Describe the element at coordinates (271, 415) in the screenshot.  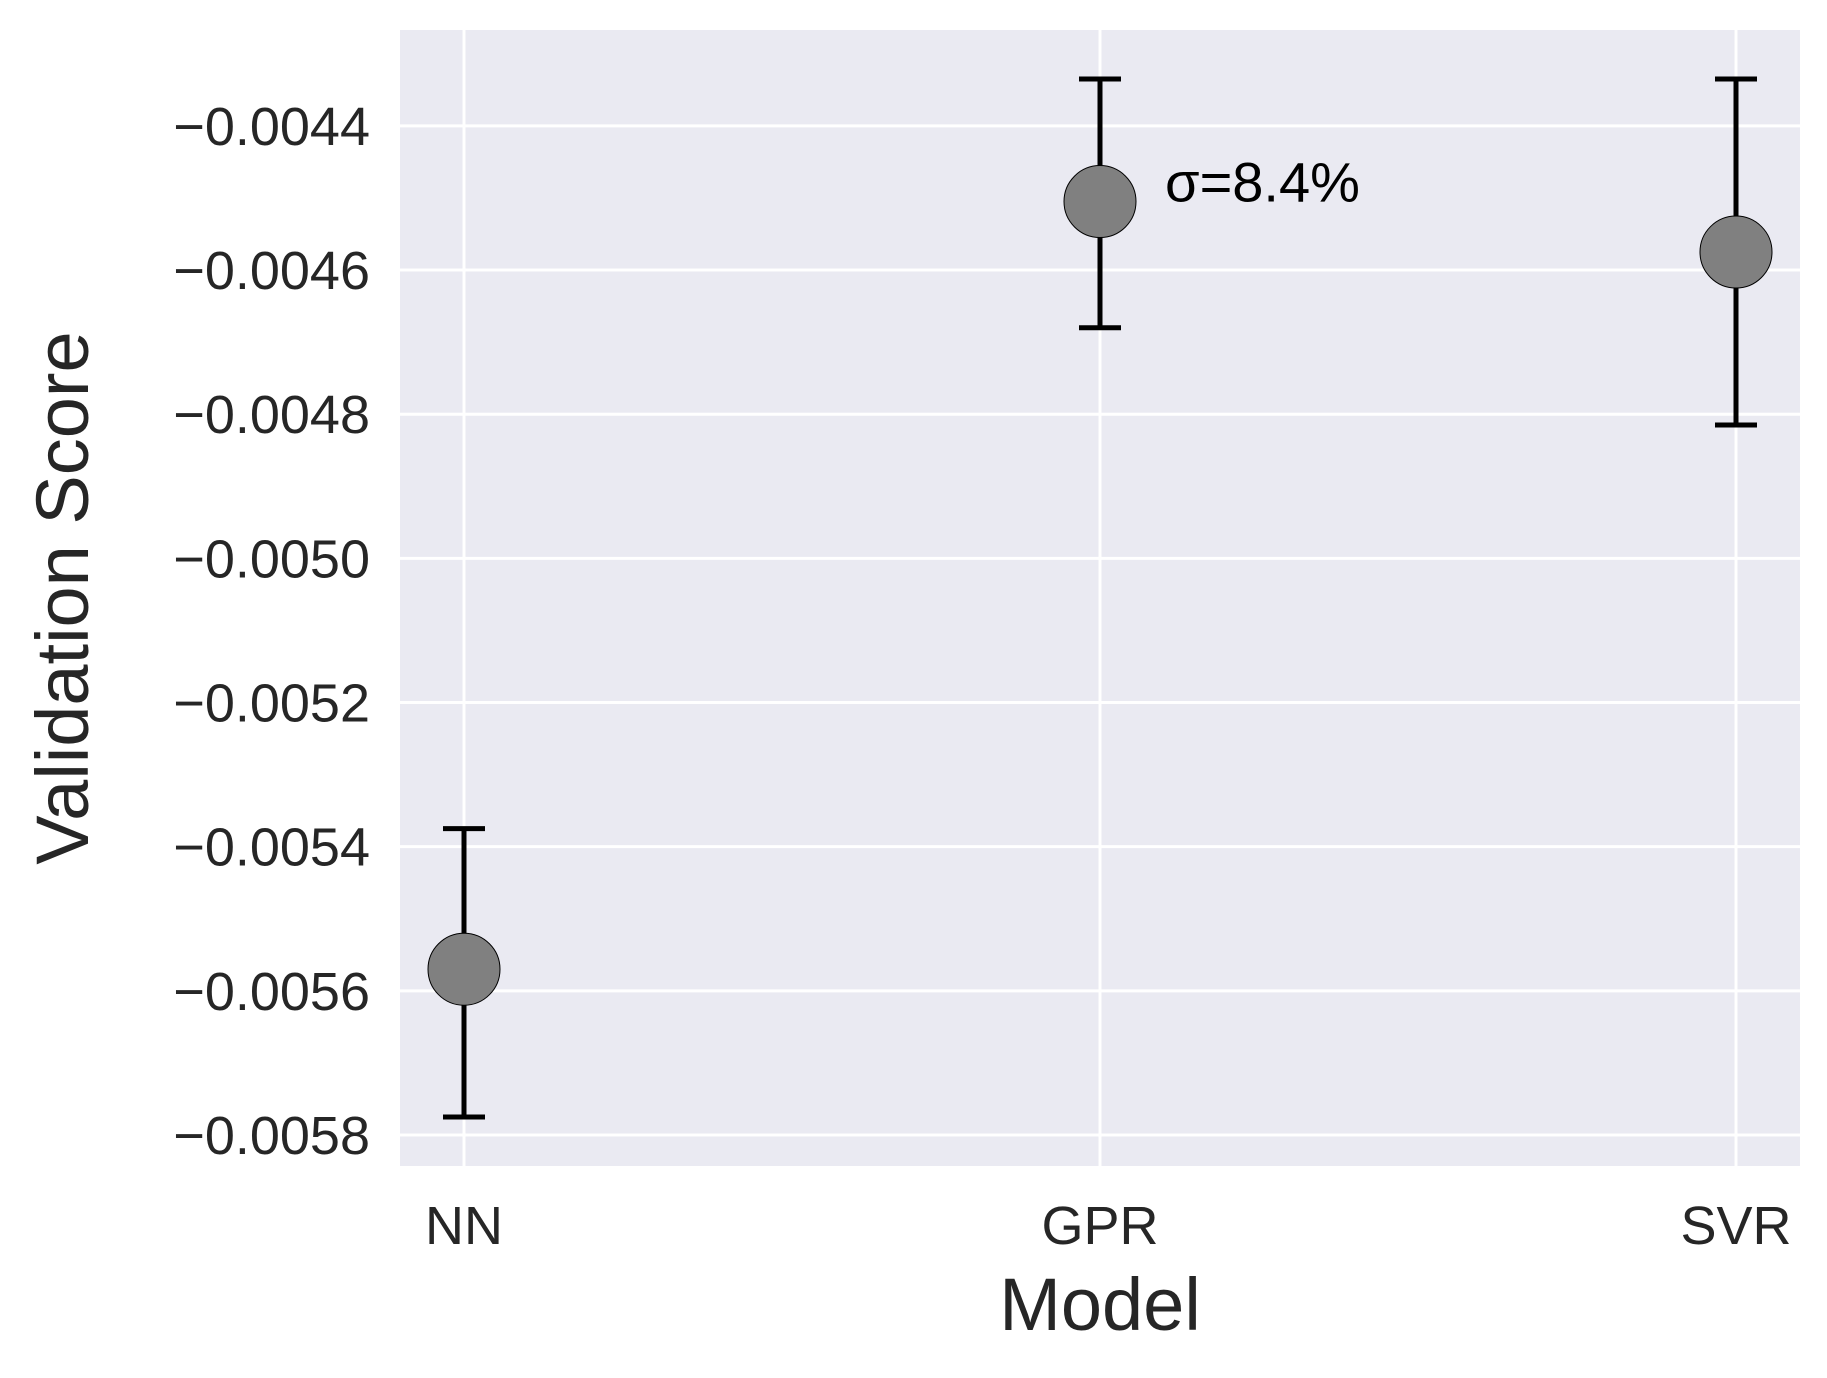
I see `y-tick-label: −0.0048` at that location.